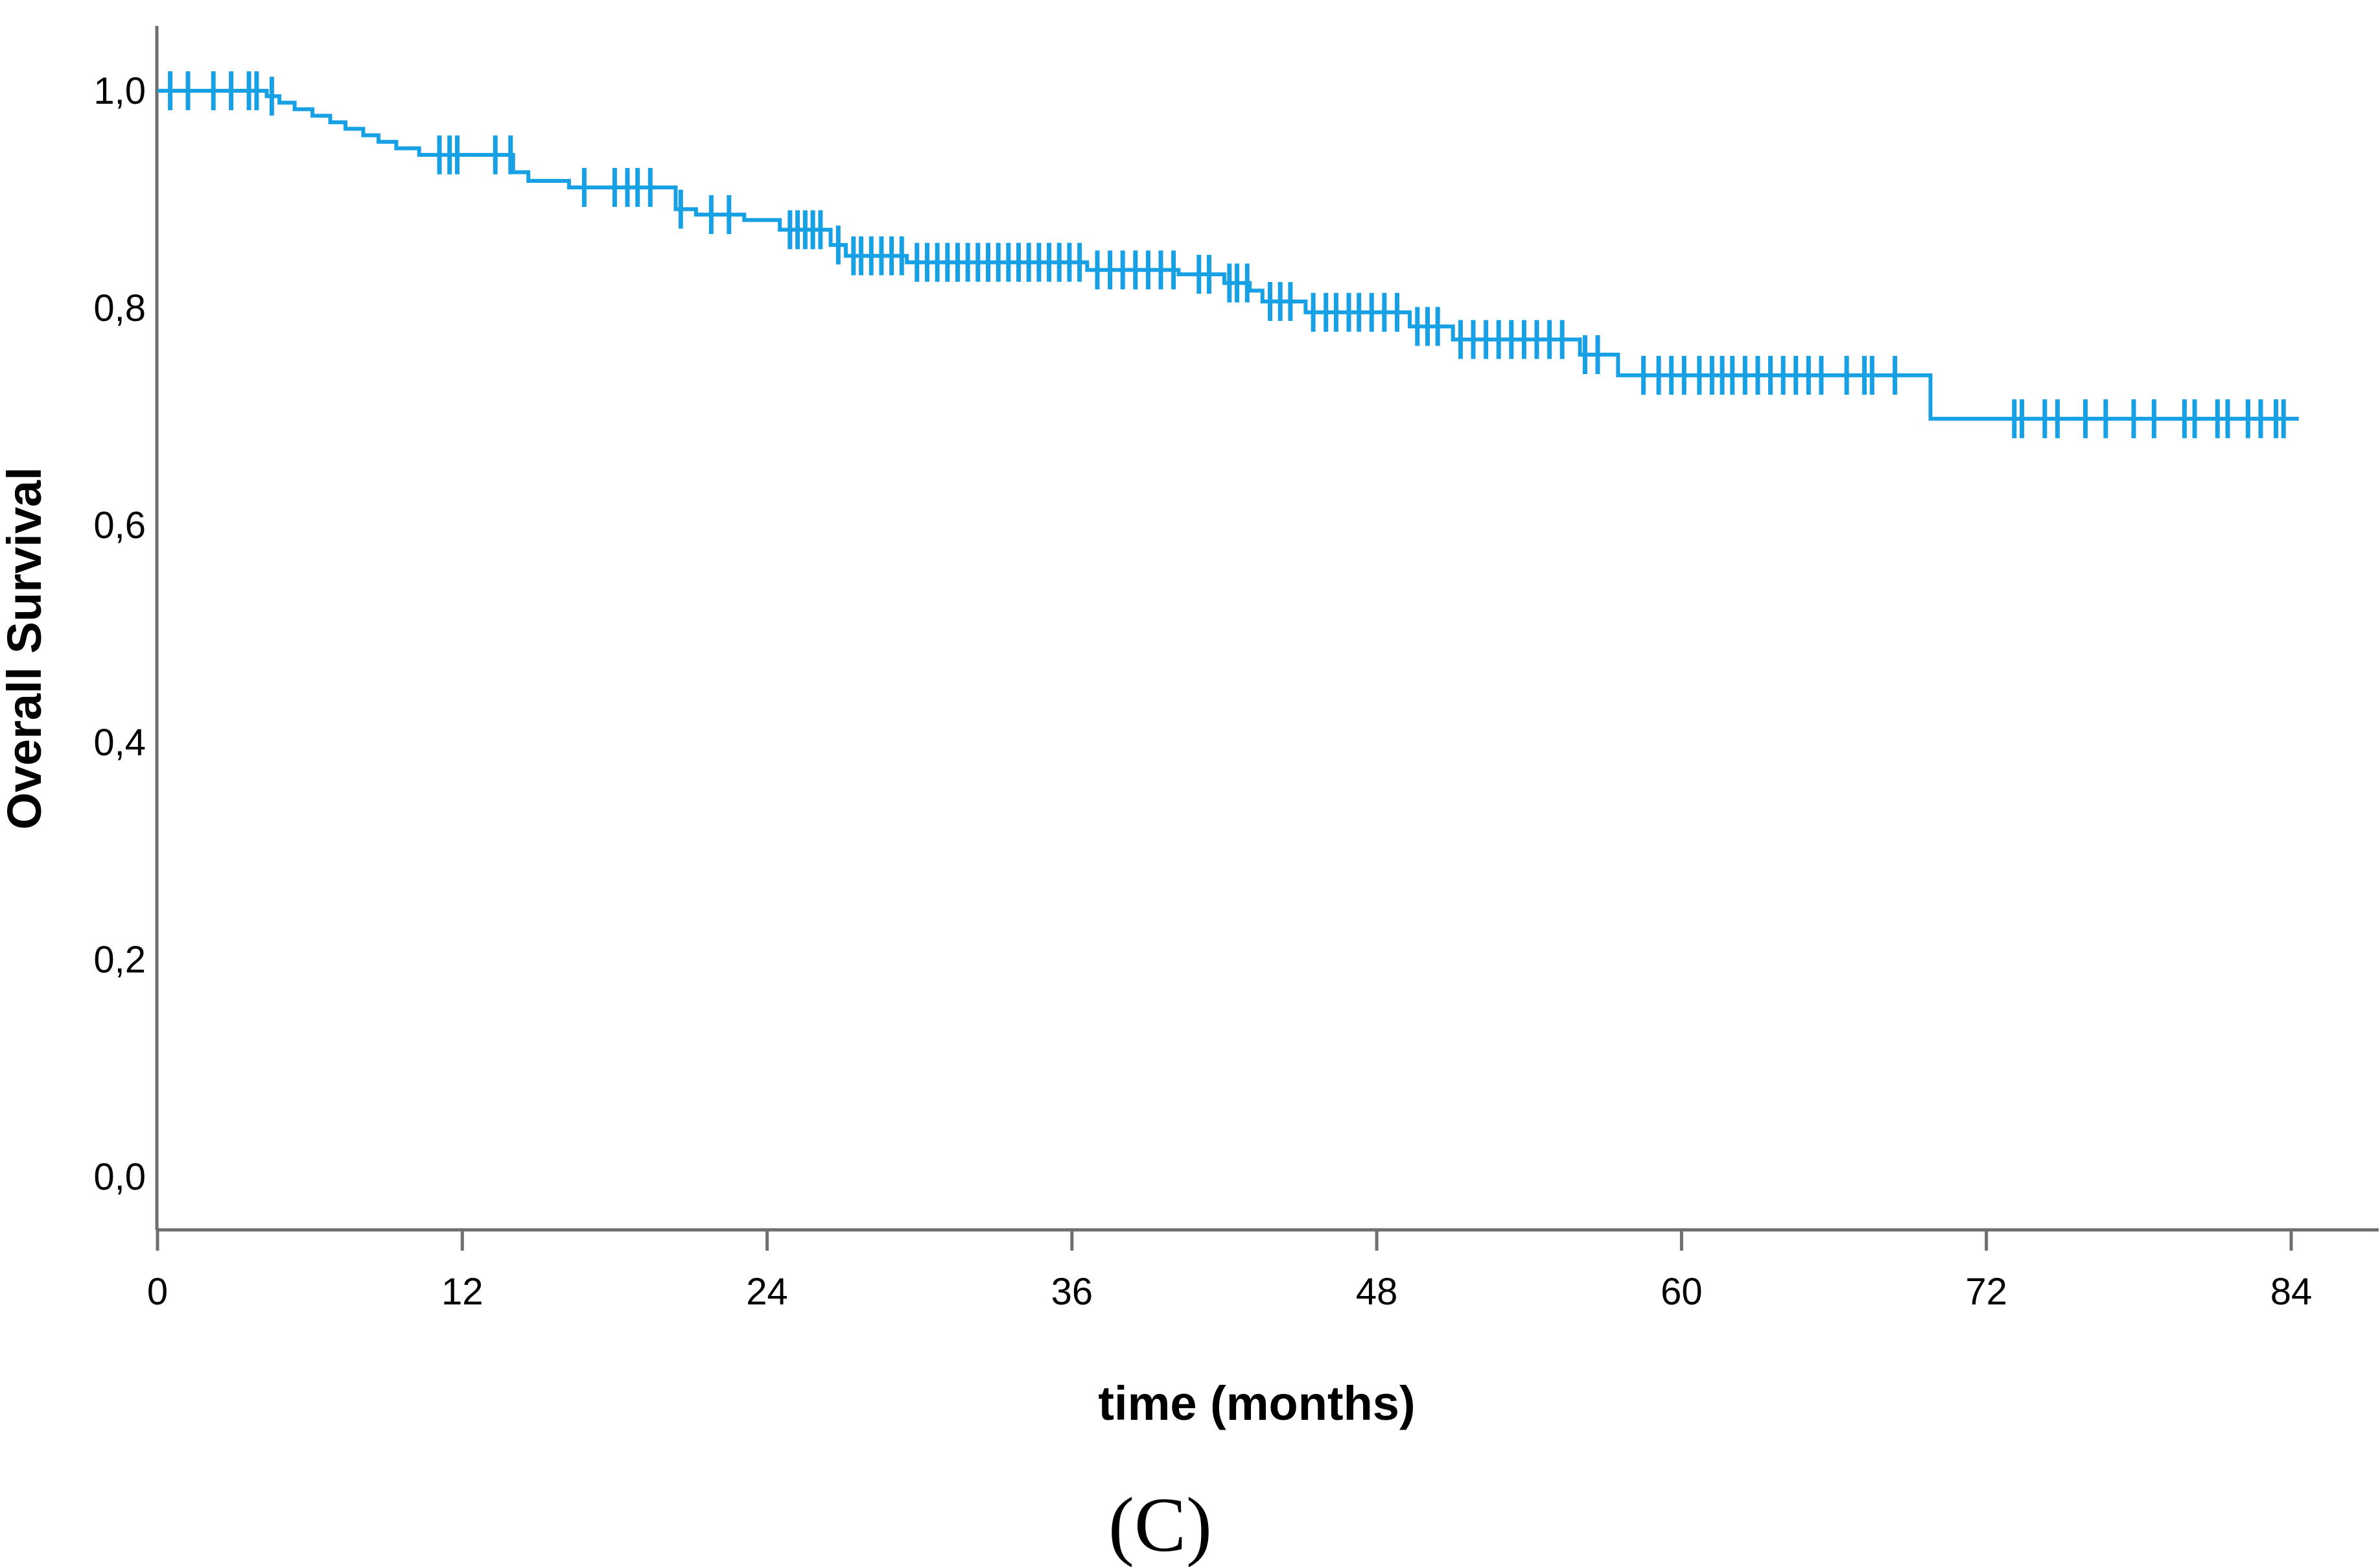 This screenshot has height=1567, width=2380. I want to click on x-tick-label: 72, so click(1986, 1292).